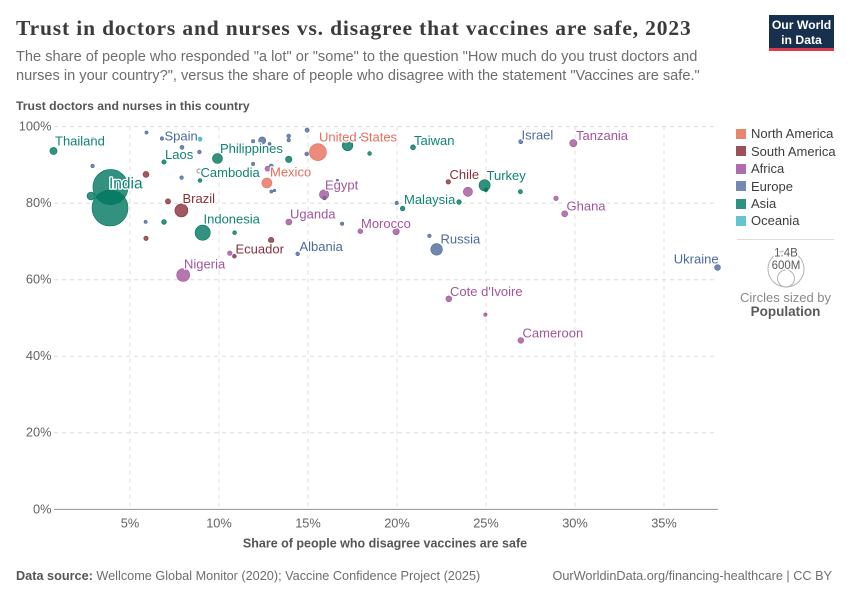 The width and height of the screenshot is (850, 600). I want to click on svg-text: Ghana, so click(587, 205).